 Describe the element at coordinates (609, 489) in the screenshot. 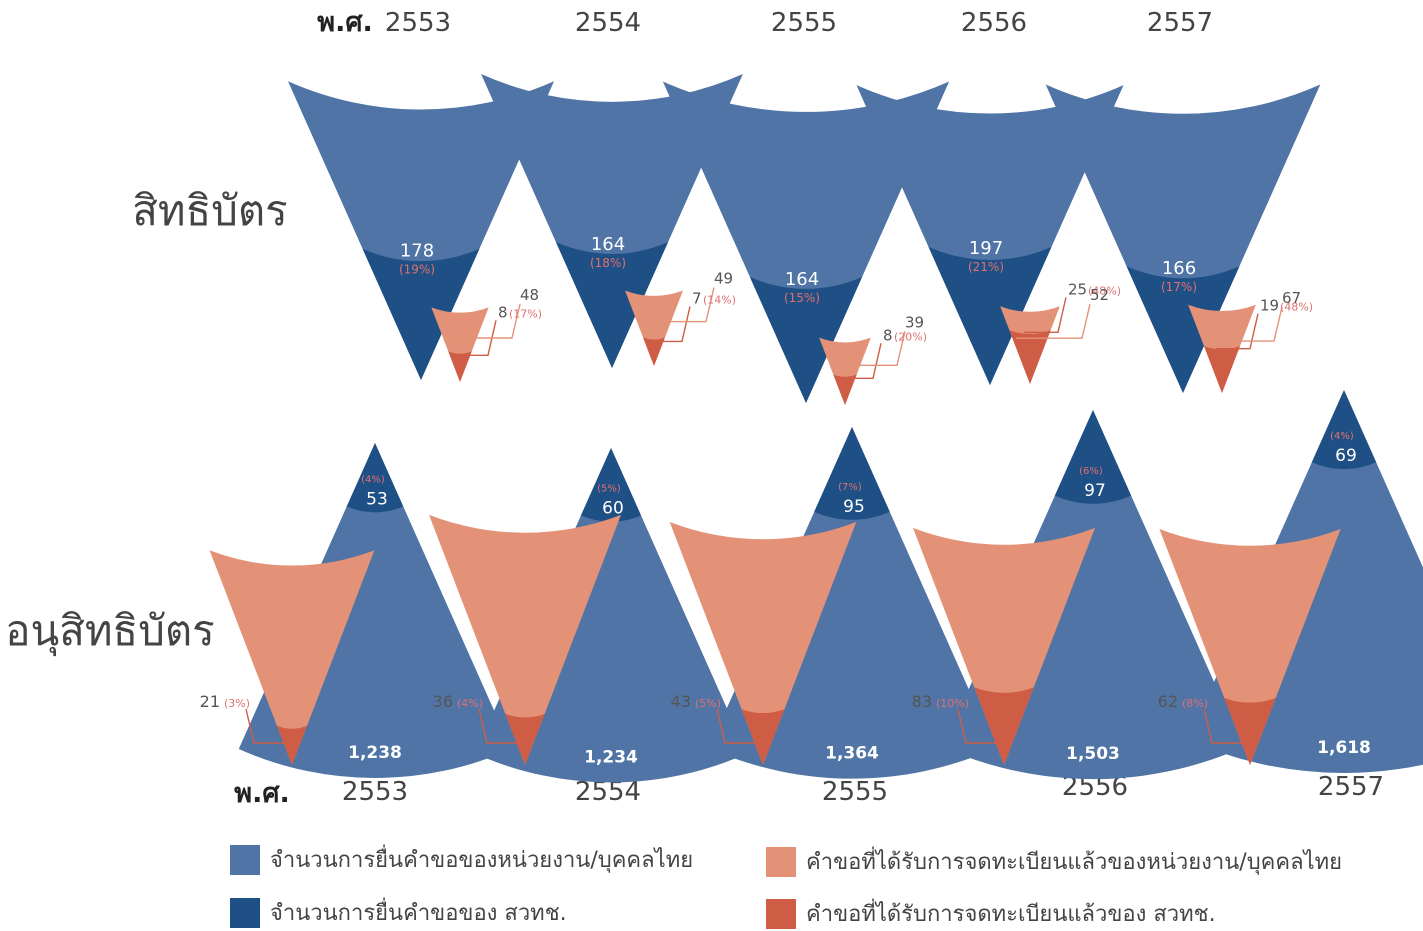

I see `data-label-petty-applications-nstda-pct: (5%)` at that location.